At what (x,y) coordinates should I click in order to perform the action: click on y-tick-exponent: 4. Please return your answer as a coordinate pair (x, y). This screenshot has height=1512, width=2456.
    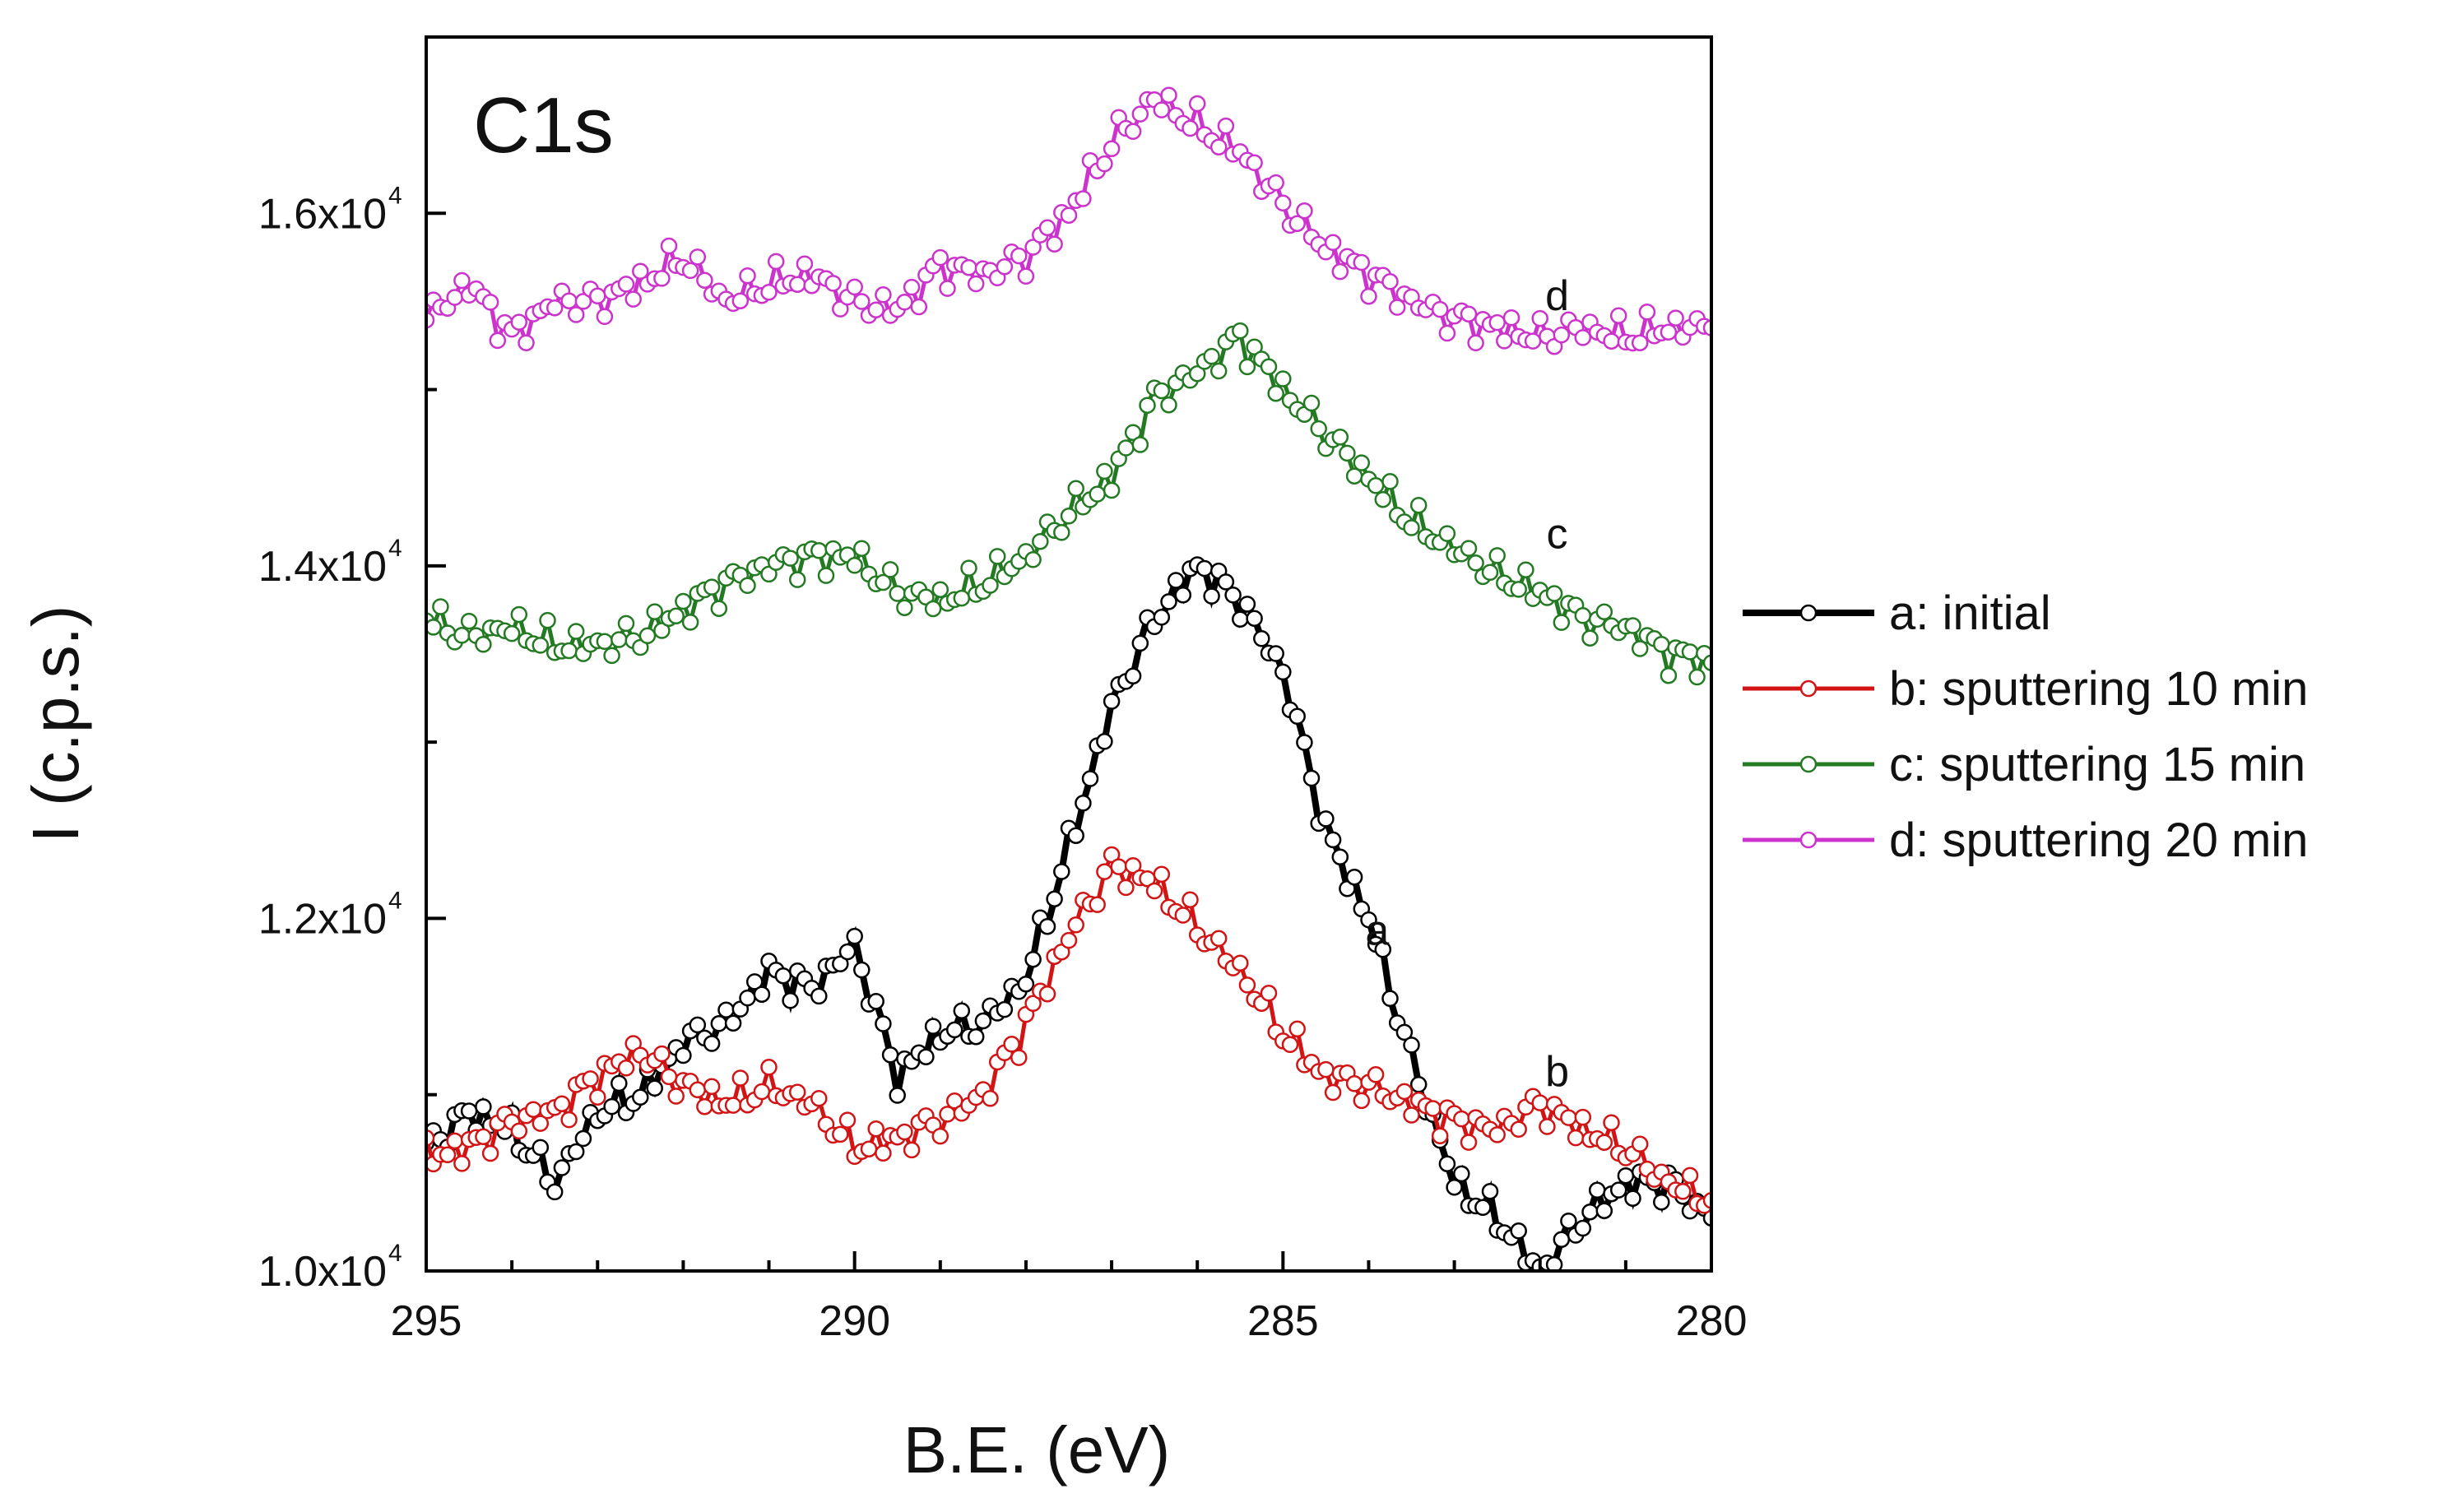
    Looking at the image, I should click on (395, 548).